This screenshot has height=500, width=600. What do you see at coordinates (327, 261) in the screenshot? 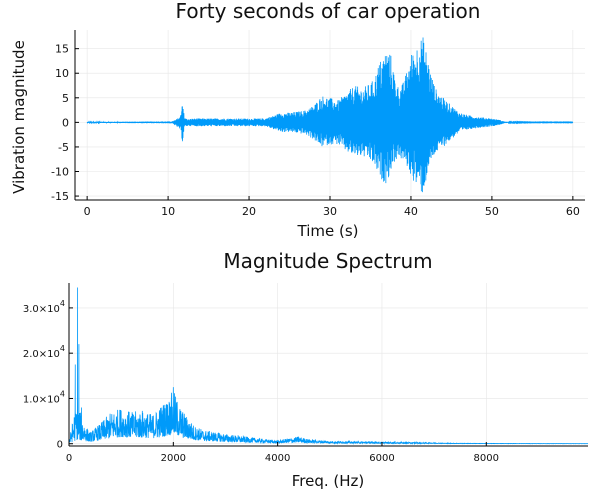
I see `chart2-title: Magnitude Spectrum` at bounding box center [327, 261].